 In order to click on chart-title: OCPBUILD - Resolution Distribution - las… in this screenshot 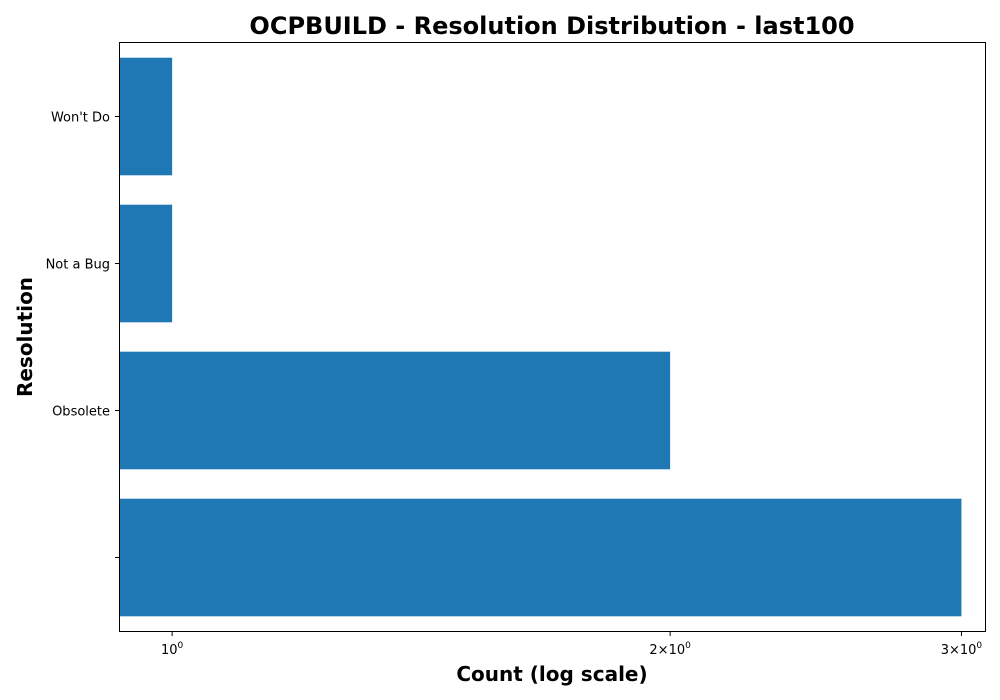, I will do `click(551, 26)`.